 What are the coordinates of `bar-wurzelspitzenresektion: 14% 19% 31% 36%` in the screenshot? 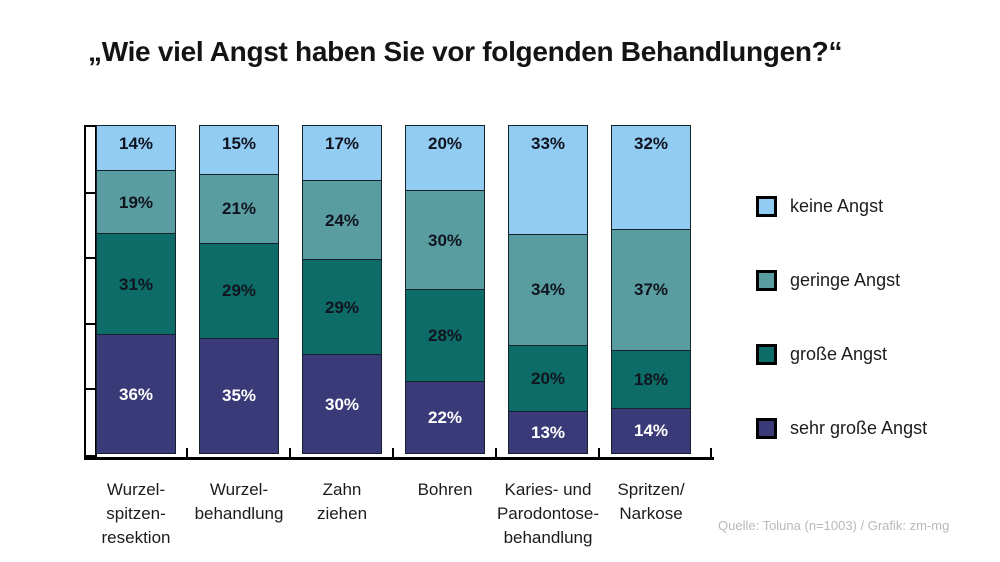 It's located at (136, 291).